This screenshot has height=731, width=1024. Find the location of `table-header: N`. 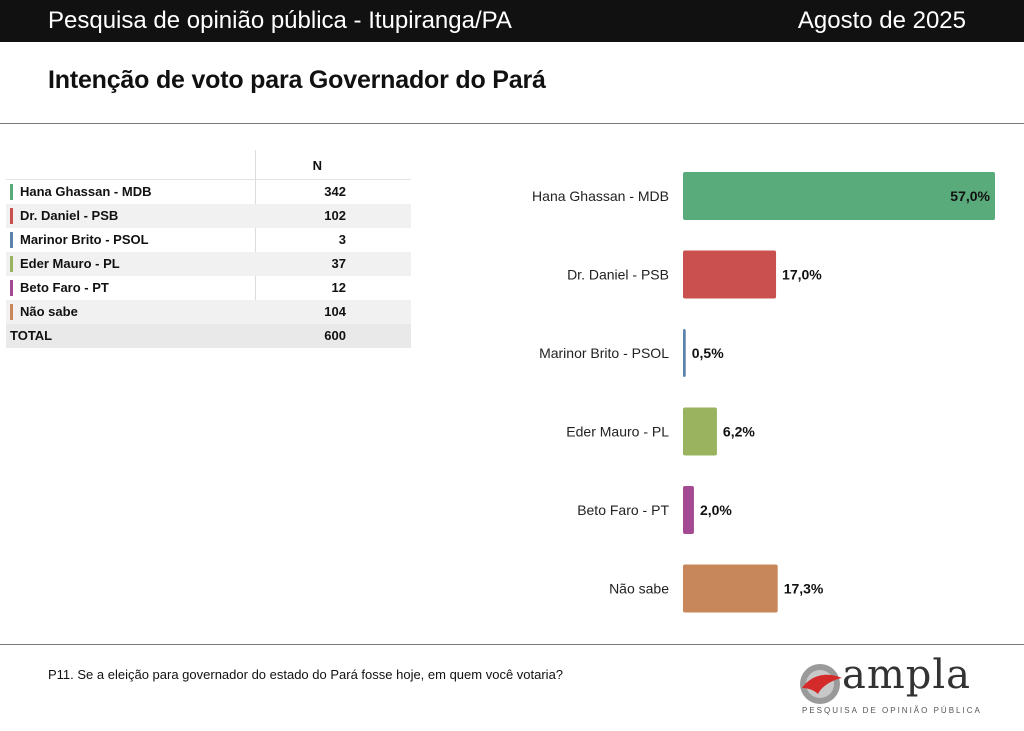

table-header: N is located at coordinates (208, 165).